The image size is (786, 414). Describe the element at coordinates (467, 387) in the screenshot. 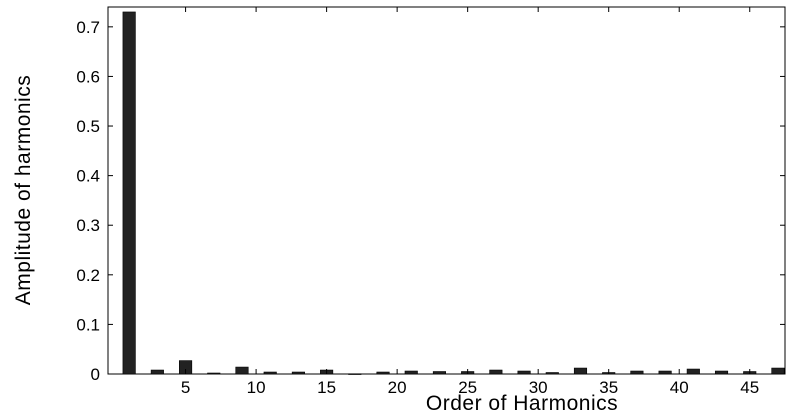

I see `x-tick-label: 25` at that location.